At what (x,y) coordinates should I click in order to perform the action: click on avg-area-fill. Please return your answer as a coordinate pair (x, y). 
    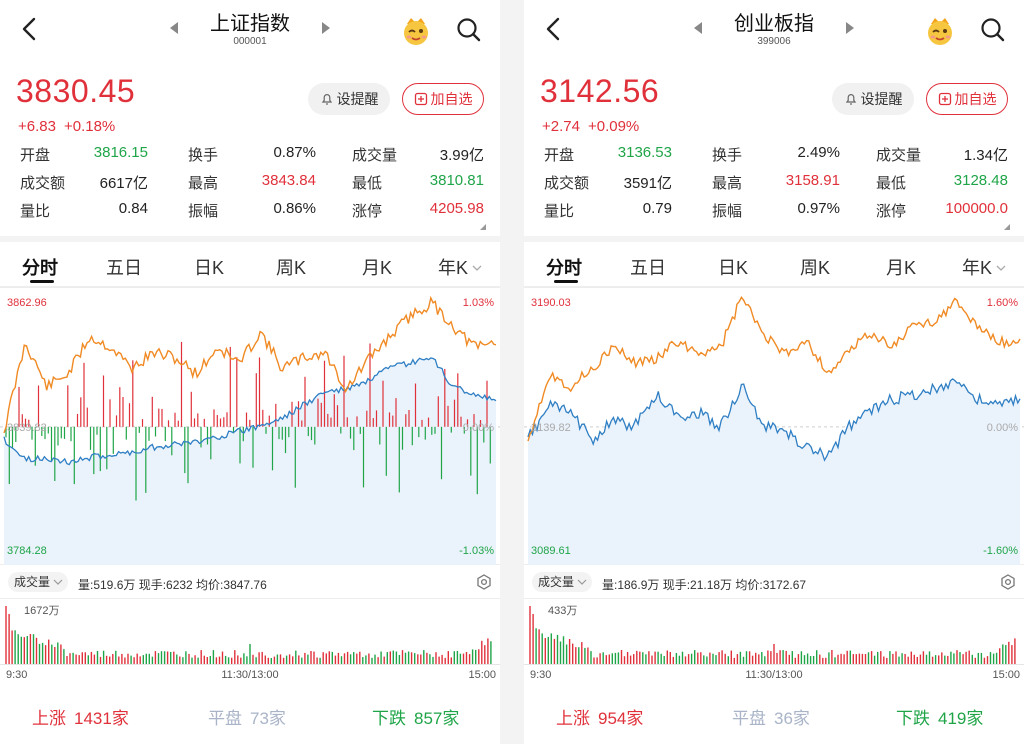
    Looking at the image, I should click on (250, 461).